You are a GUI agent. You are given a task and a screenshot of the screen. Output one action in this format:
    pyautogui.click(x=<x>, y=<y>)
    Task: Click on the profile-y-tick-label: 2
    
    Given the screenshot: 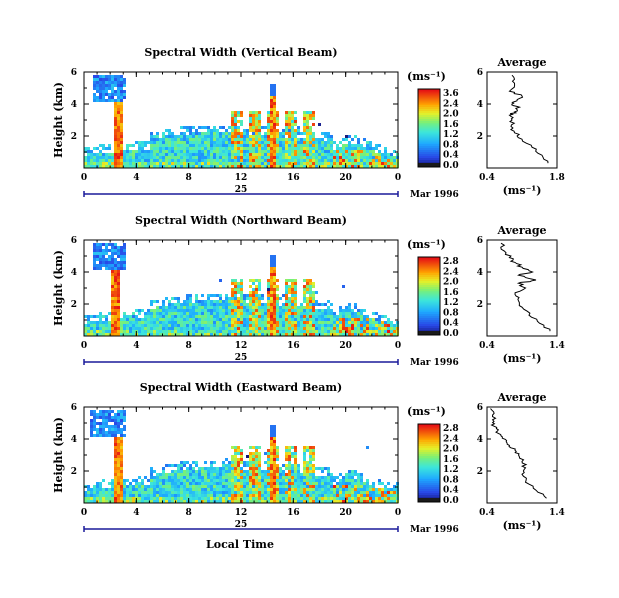 What is the action you would take?
    pyautogui.click(x=480, y=305)
    